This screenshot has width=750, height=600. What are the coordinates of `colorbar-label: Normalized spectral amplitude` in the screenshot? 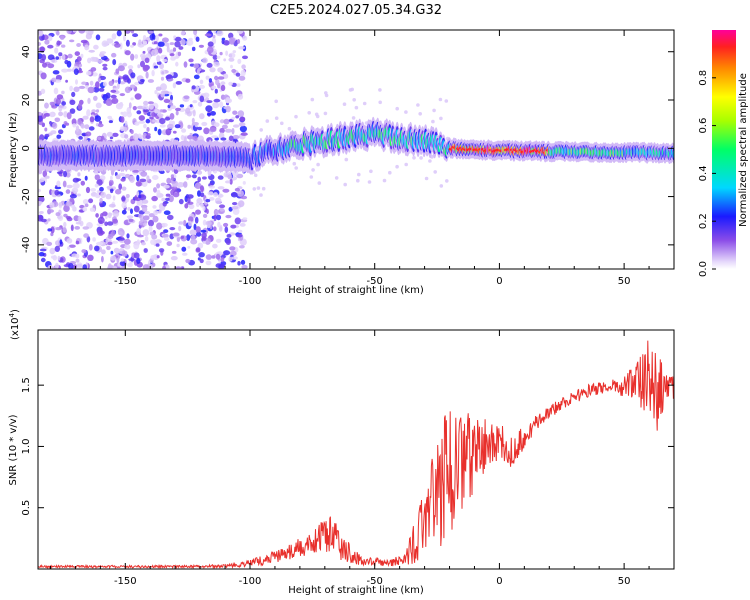 It's located at (743, 150).